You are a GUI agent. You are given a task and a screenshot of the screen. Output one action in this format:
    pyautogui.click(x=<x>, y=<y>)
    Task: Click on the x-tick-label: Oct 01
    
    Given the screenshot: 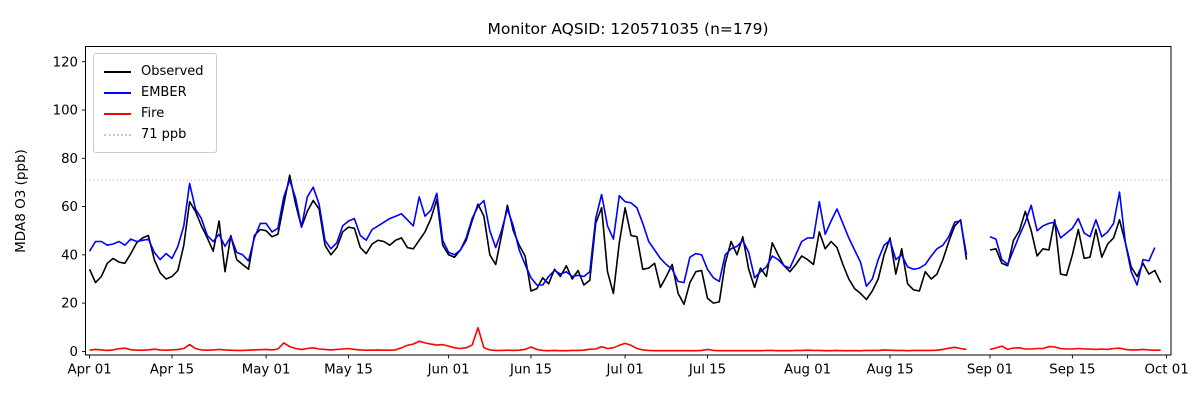 What is the action you would take?
    pyautogui.click(x=1167, y=370)
    